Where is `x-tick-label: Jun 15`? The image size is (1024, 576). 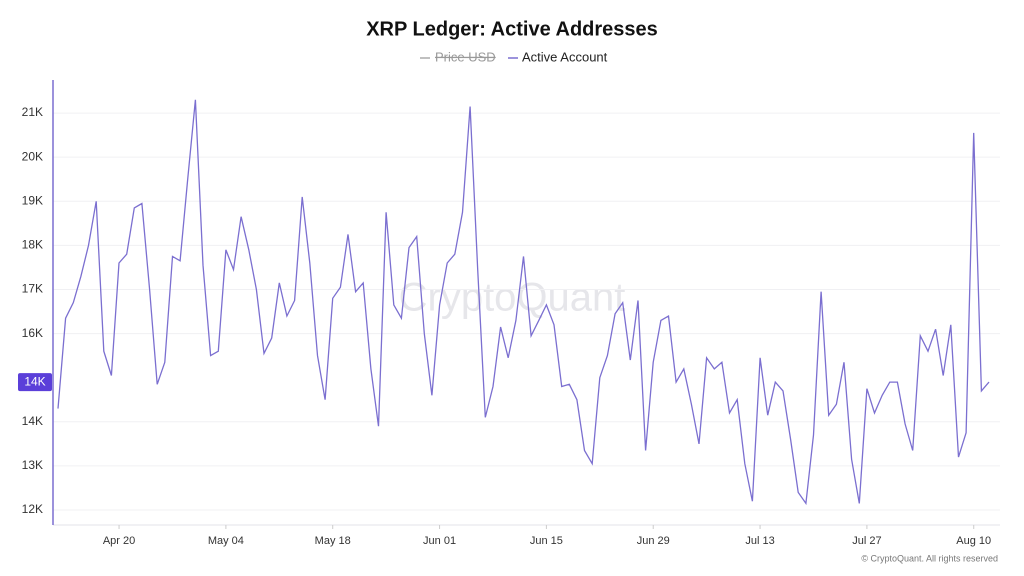 x-tick-label: Jun 15 is located at coordinates (546, 541).